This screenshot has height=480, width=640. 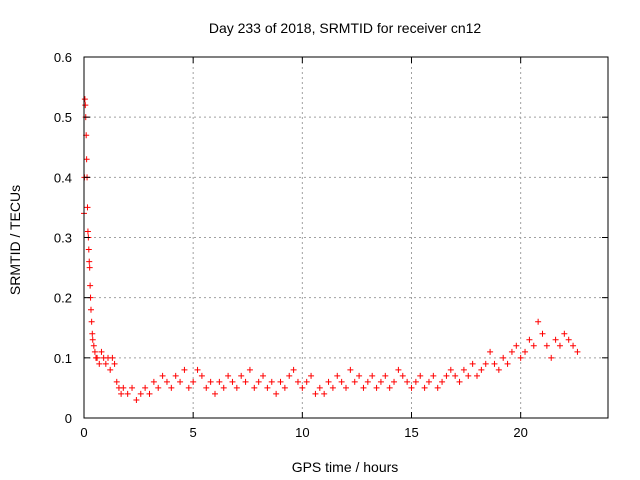 What do you see at coordinates (63, 117) in the screenshot?
I see `y-tick-label: 0.5` at bounding box center [63, 117].